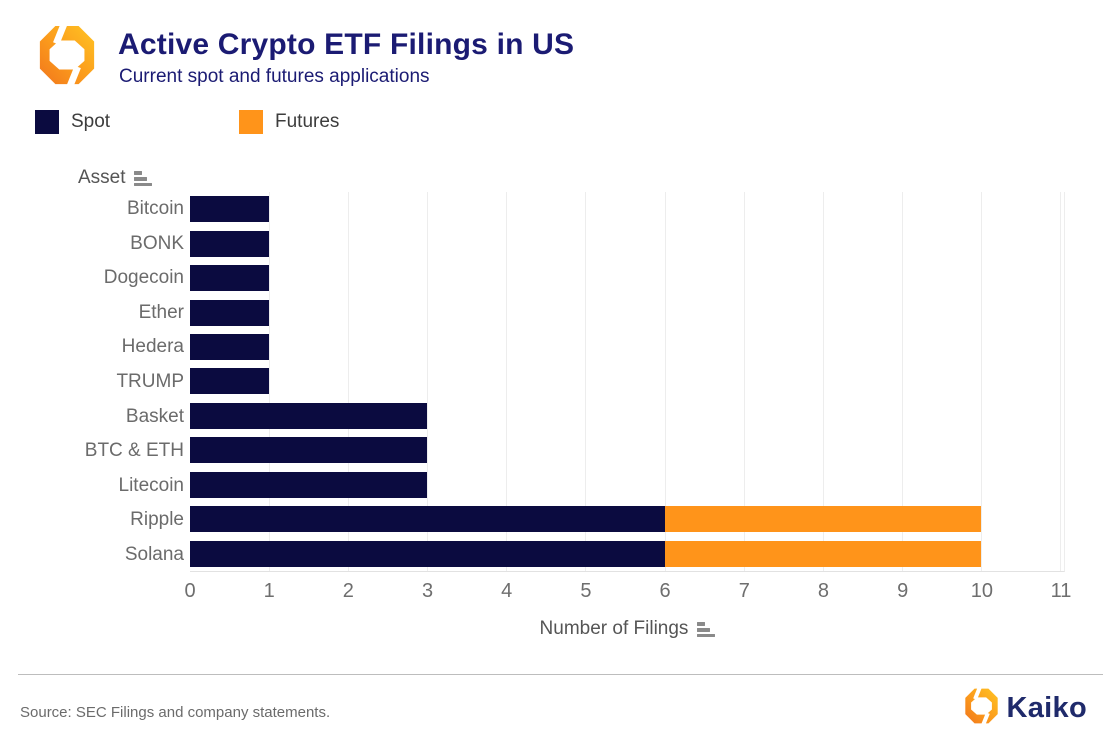  What do you see at coordinates (614, 628) in the screenshot?
I see `x-axis-title: Number of Filings` at bounding box center [614, 628].